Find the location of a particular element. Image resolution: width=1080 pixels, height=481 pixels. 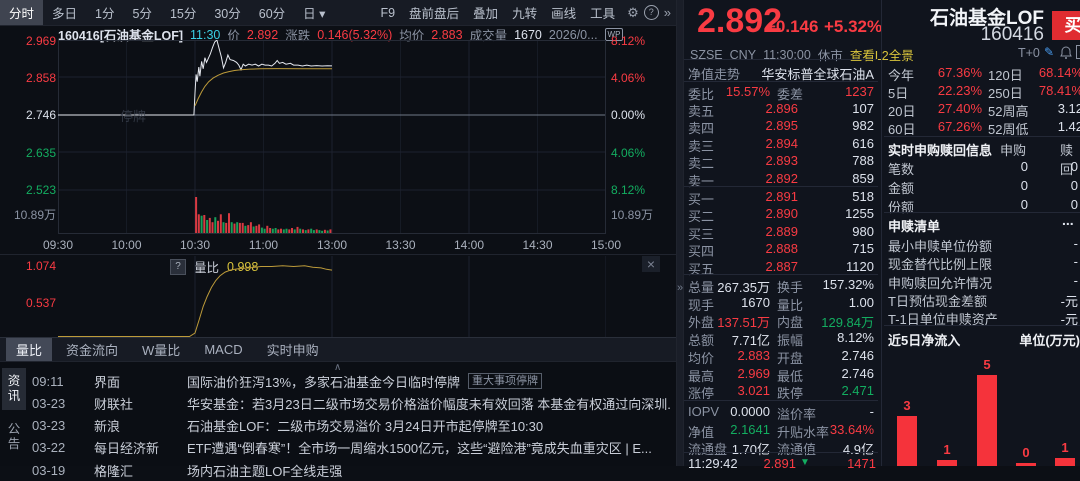

stat-label: 内盘 is located at coordinates (790, 323).